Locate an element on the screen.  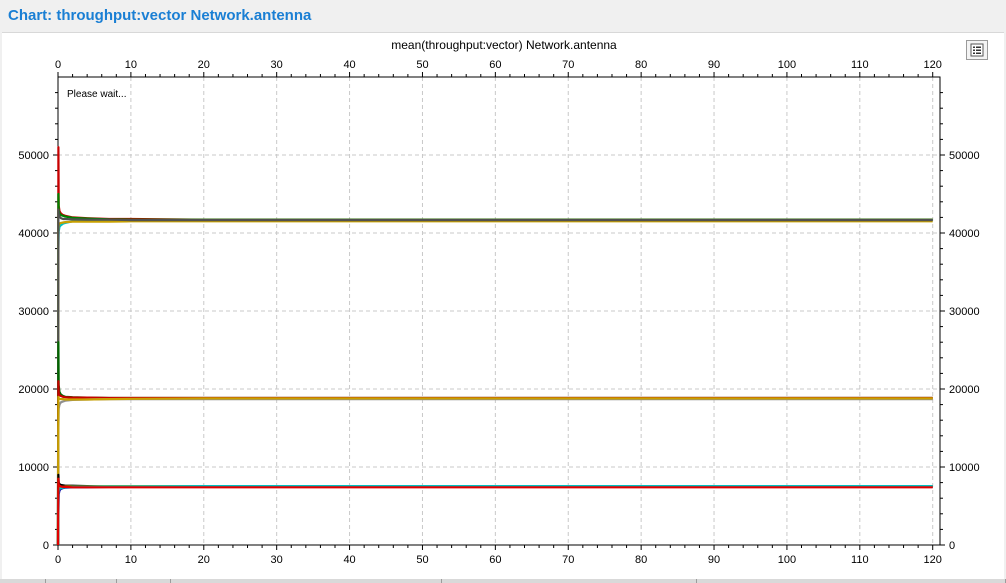
x-tick-label-top: 120 is located at coordinates (933, 65).